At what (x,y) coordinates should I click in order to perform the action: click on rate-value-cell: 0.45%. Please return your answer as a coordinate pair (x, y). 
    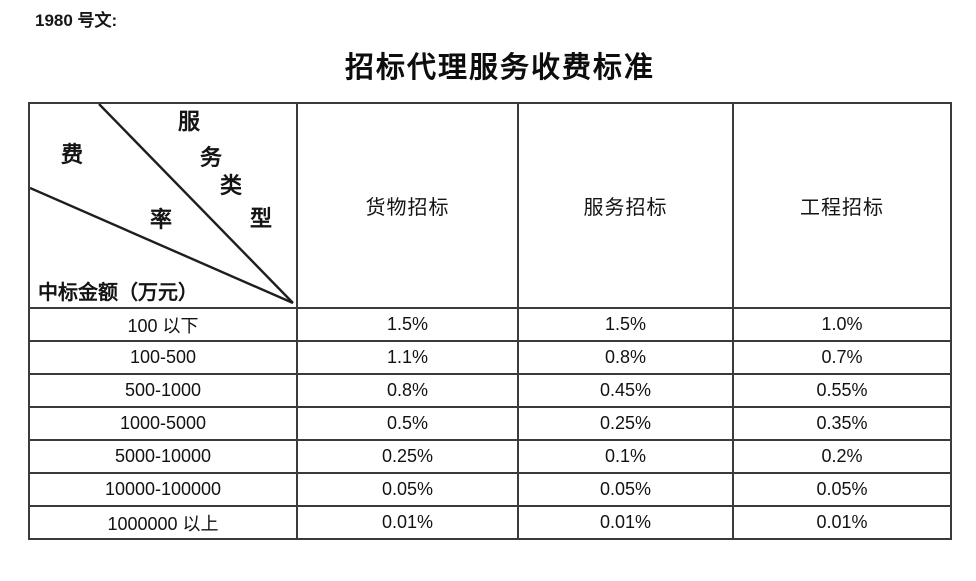
    Looking at the image, I should click on (625, 390).